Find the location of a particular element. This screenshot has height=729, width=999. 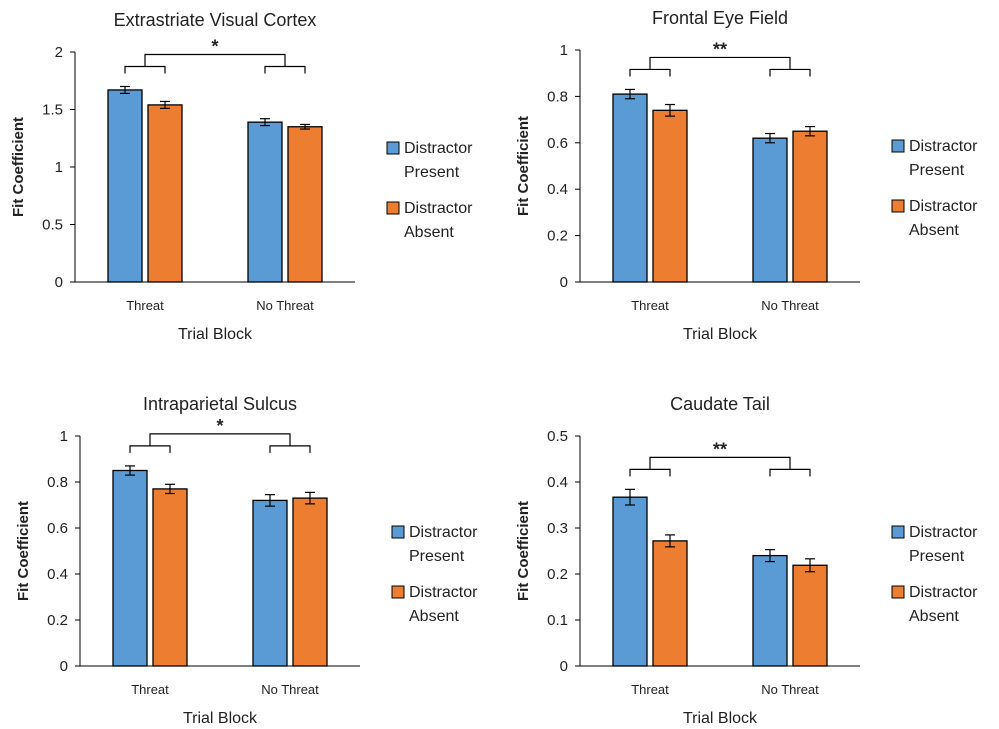

y-tick-label: 2 is located at coordinates (59, 52).